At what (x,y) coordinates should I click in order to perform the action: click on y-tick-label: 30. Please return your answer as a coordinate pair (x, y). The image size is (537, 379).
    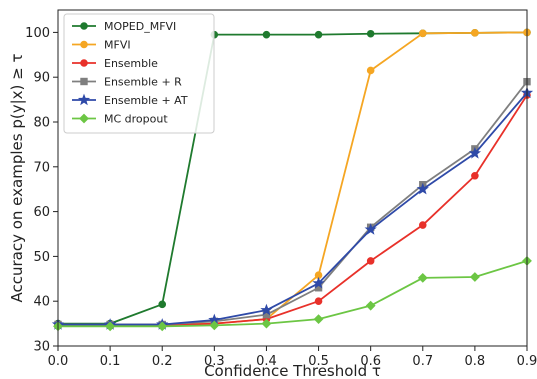
    Looking at the image, I should click on (41, 347).